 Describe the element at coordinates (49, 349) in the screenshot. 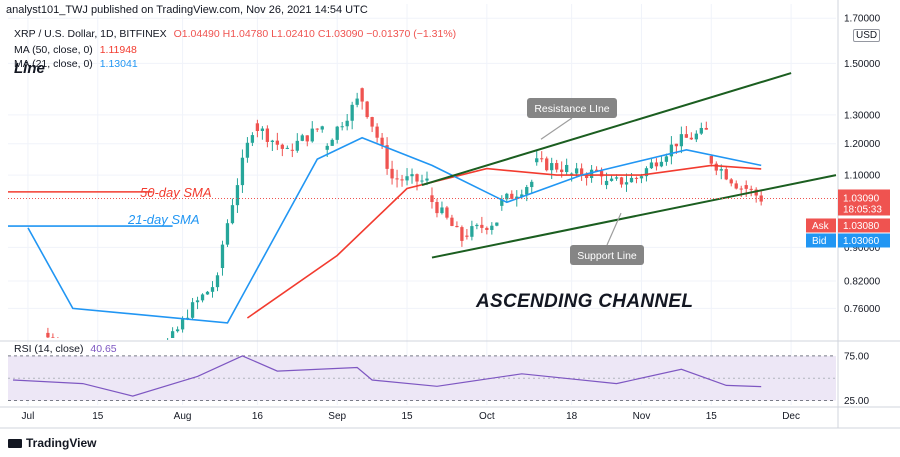

I see `rsi-label: RSI (14, close)` at that location.